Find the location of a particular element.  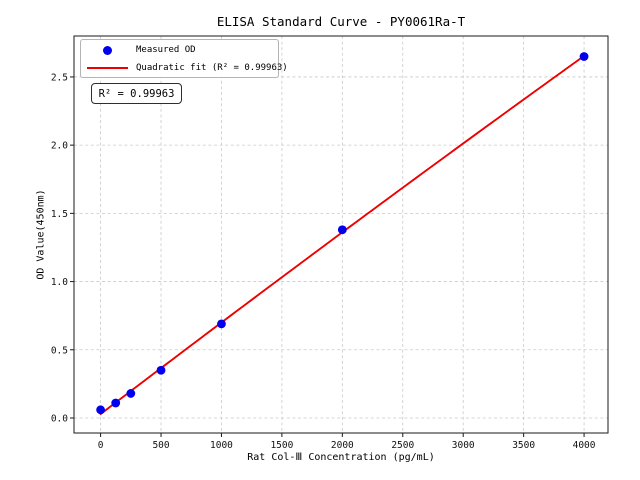

y-tick-label: 1.5 is located at coordinates (59, 214).